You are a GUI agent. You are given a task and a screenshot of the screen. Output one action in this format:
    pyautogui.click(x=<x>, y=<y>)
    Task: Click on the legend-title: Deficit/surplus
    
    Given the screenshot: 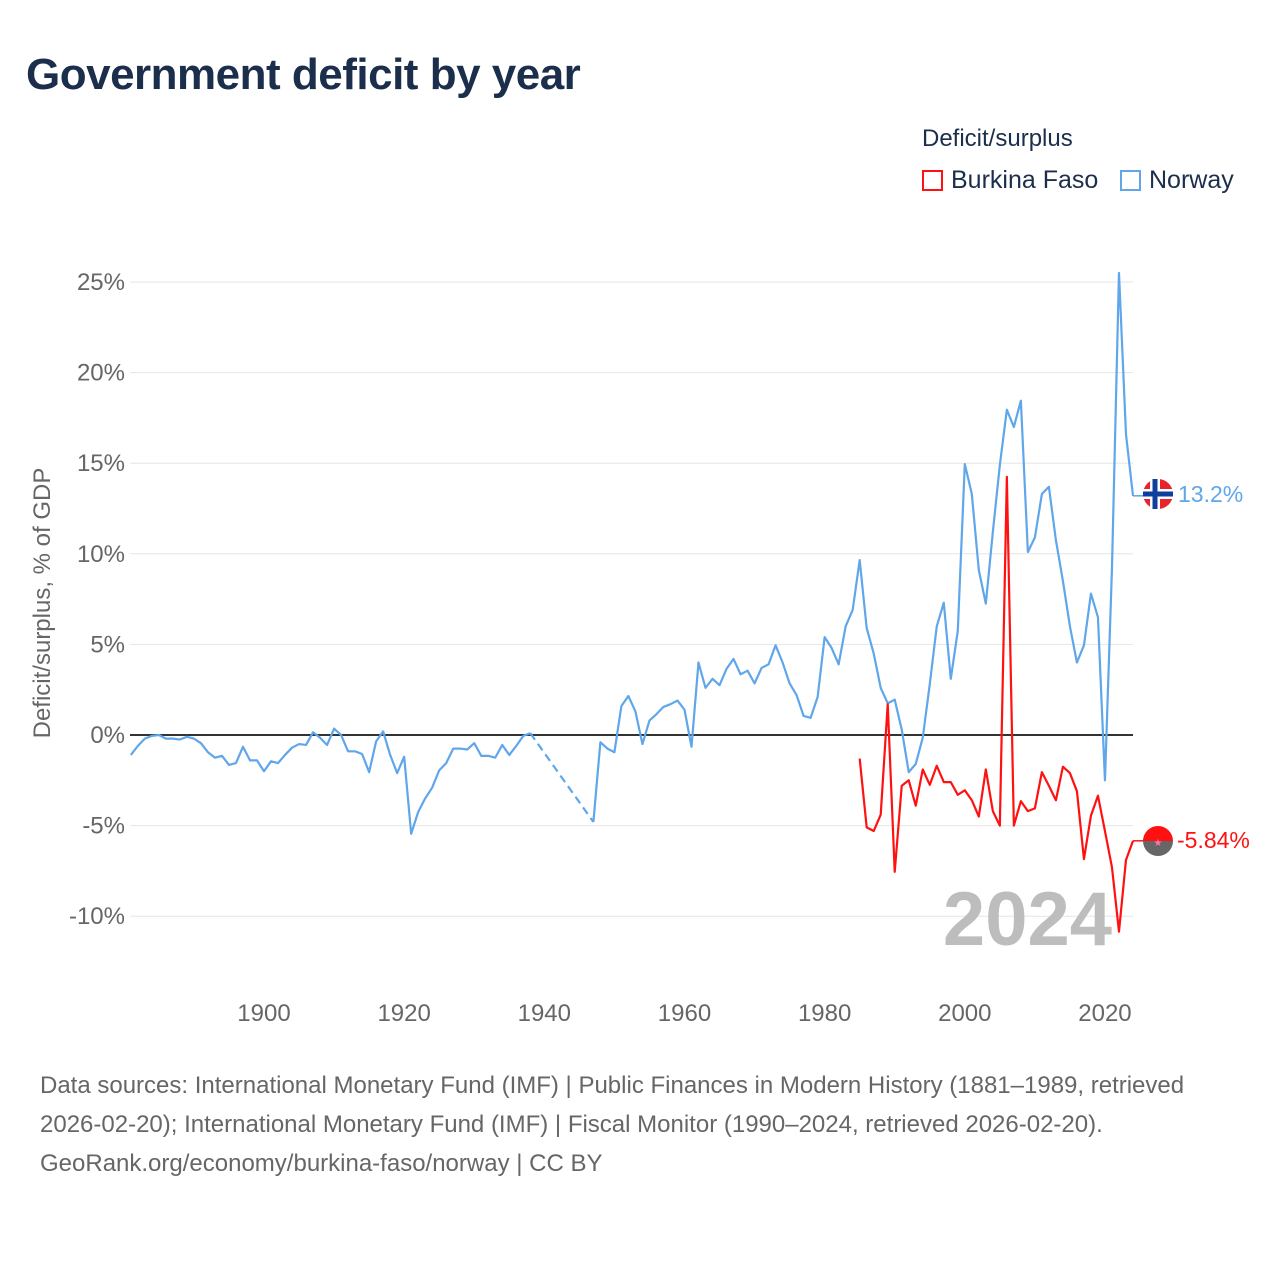 What is the action you would take?
    pyautogui.click(x=997, y=138)
    